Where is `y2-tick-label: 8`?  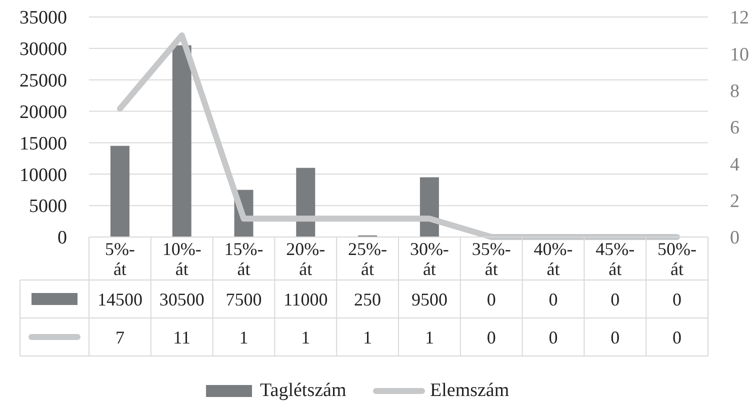 y2-tick-label: 8 is located at coordinates (735, 91).